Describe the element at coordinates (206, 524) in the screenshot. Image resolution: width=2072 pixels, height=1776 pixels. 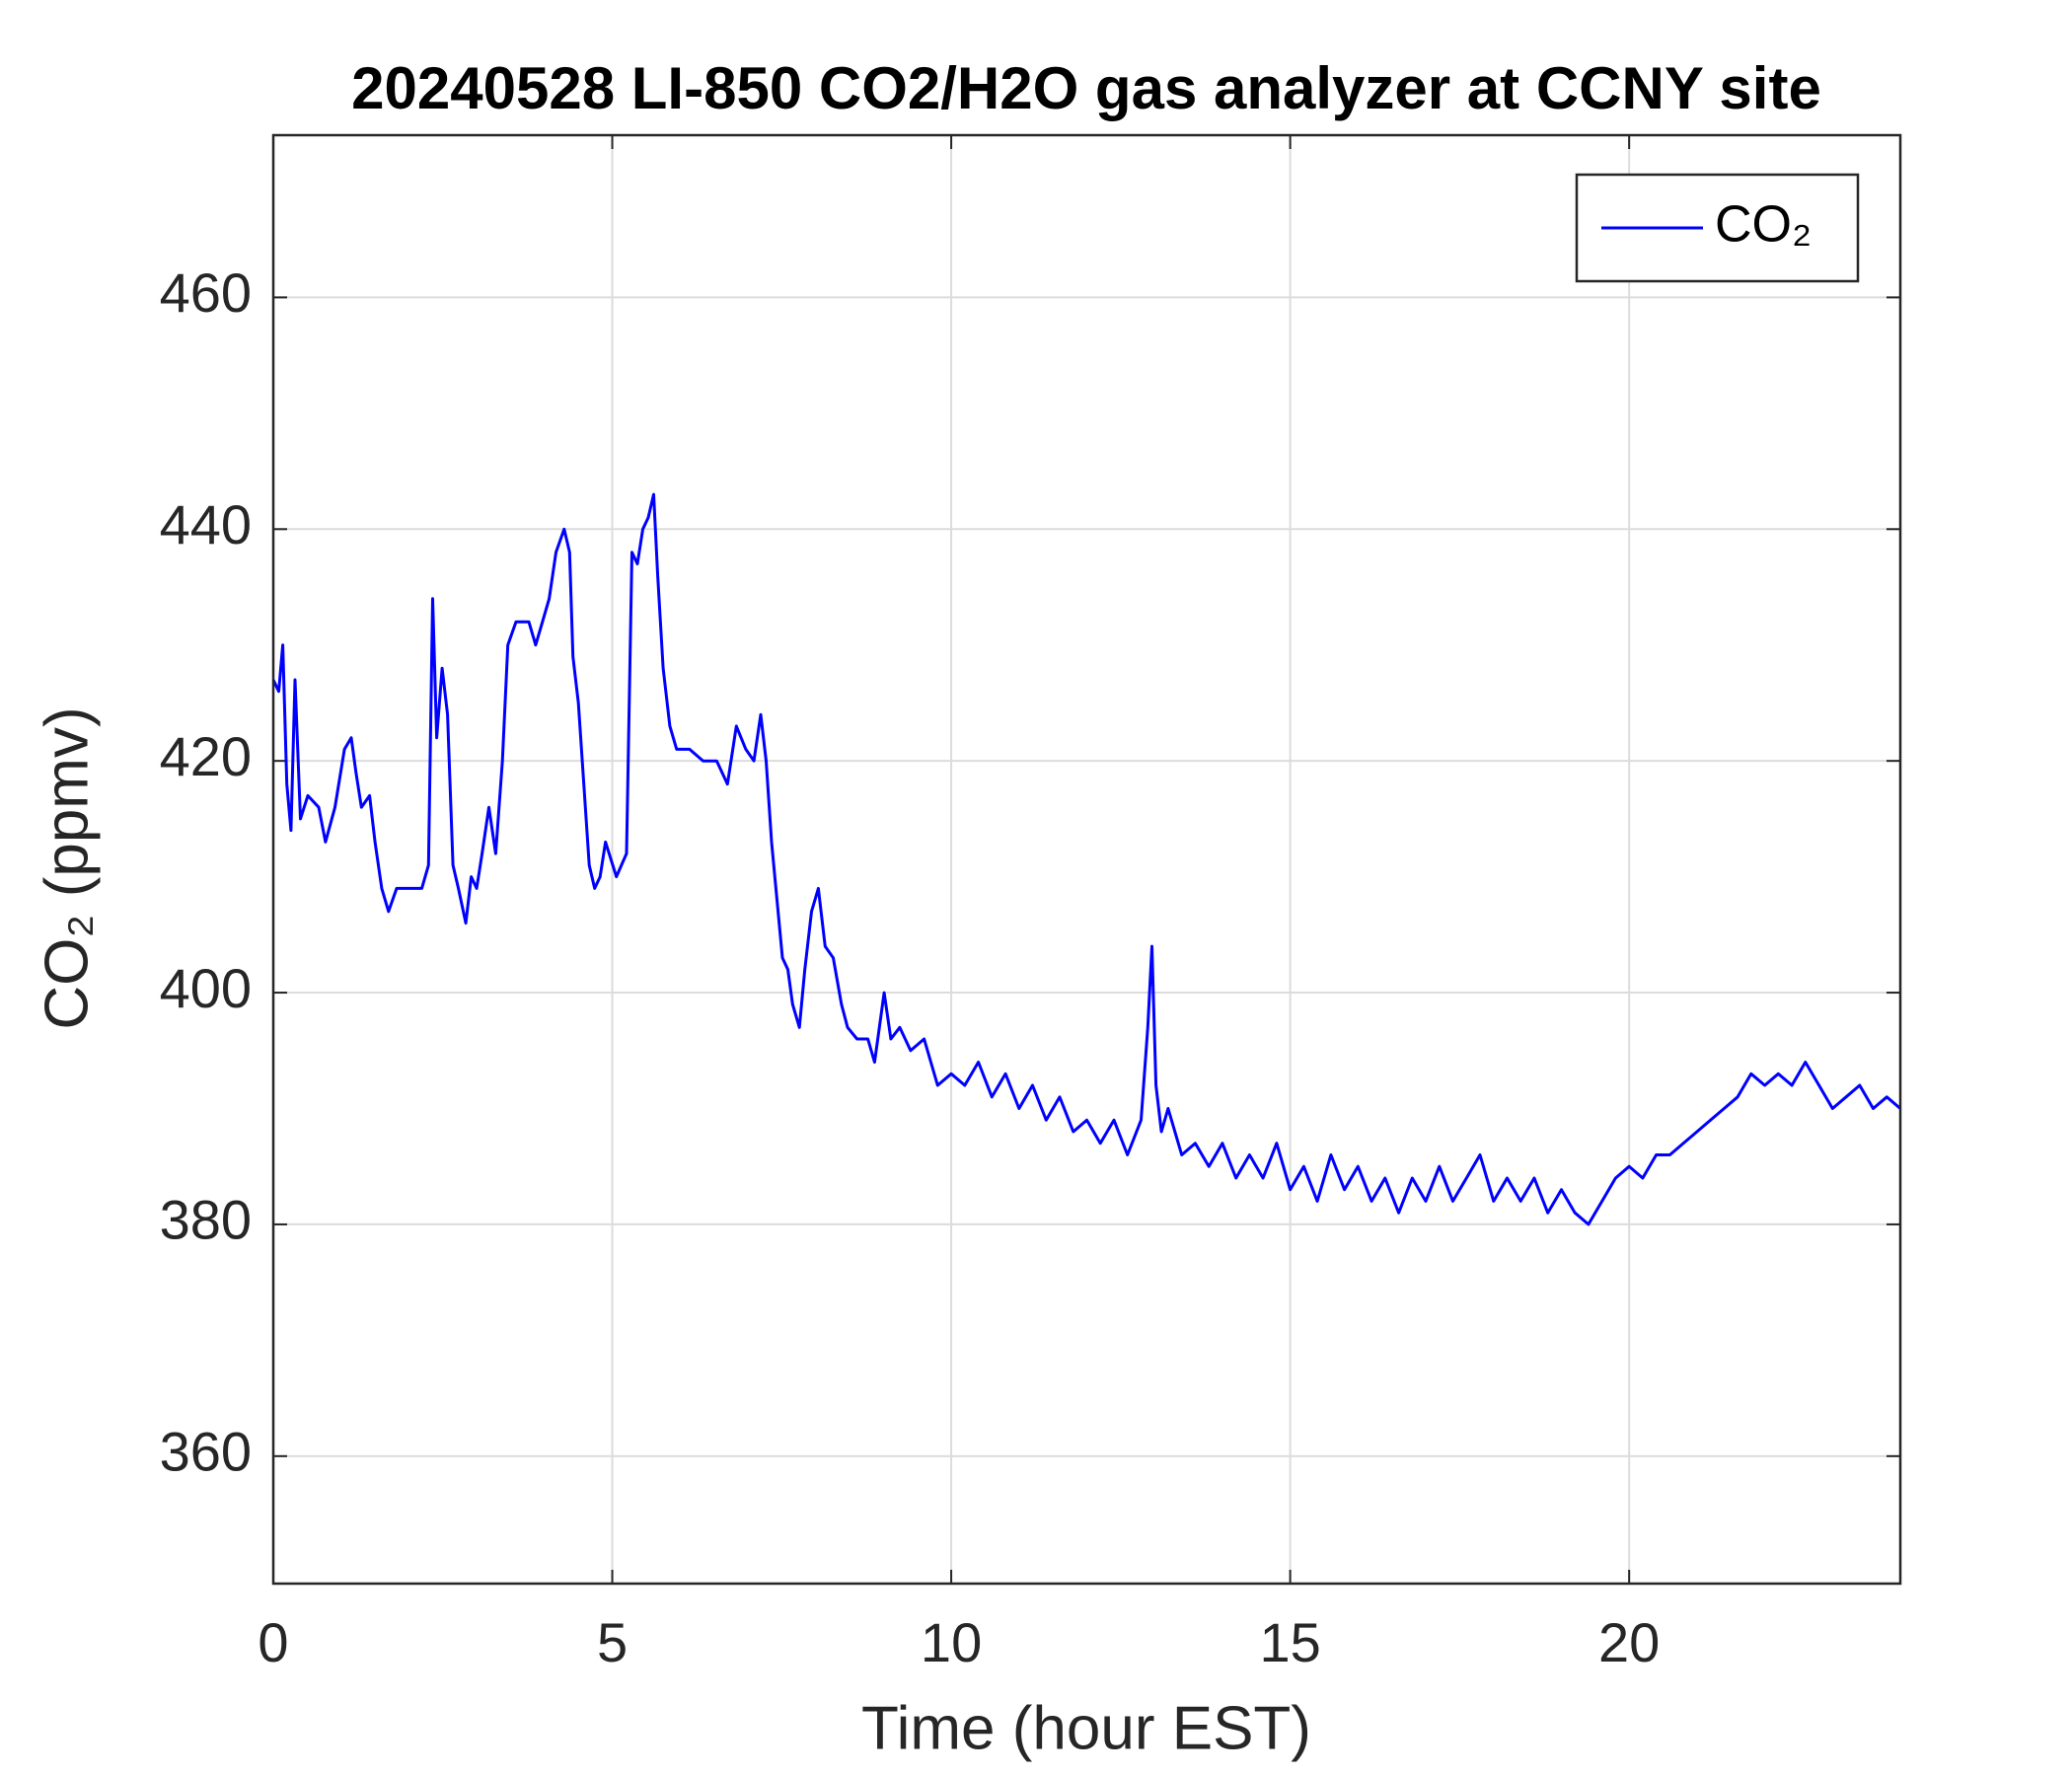
I see `y-tick-label: 440` at that location.